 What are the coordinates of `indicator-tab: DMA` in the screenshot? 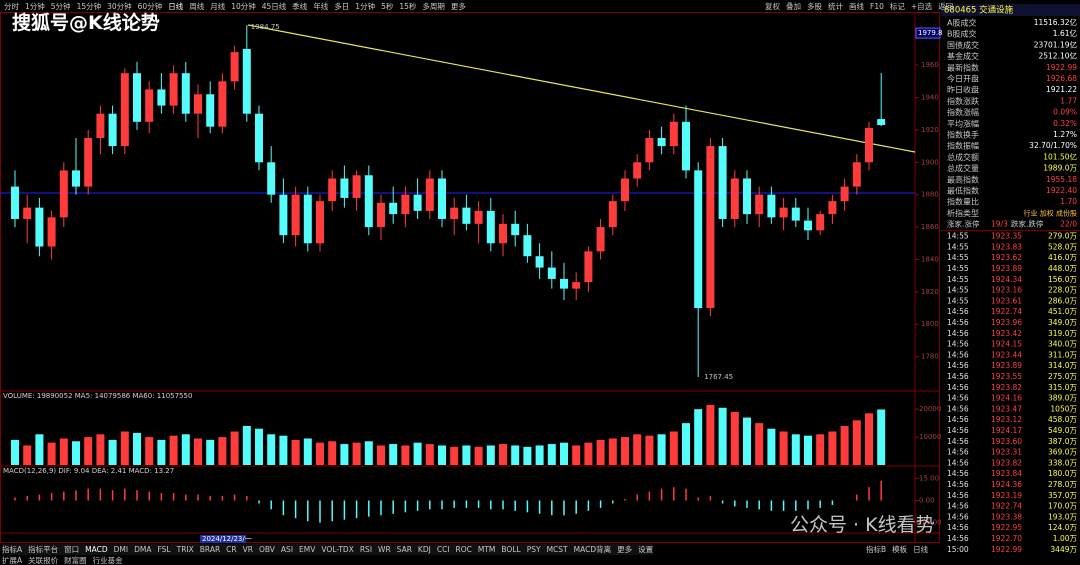 It's located at (143, 549).